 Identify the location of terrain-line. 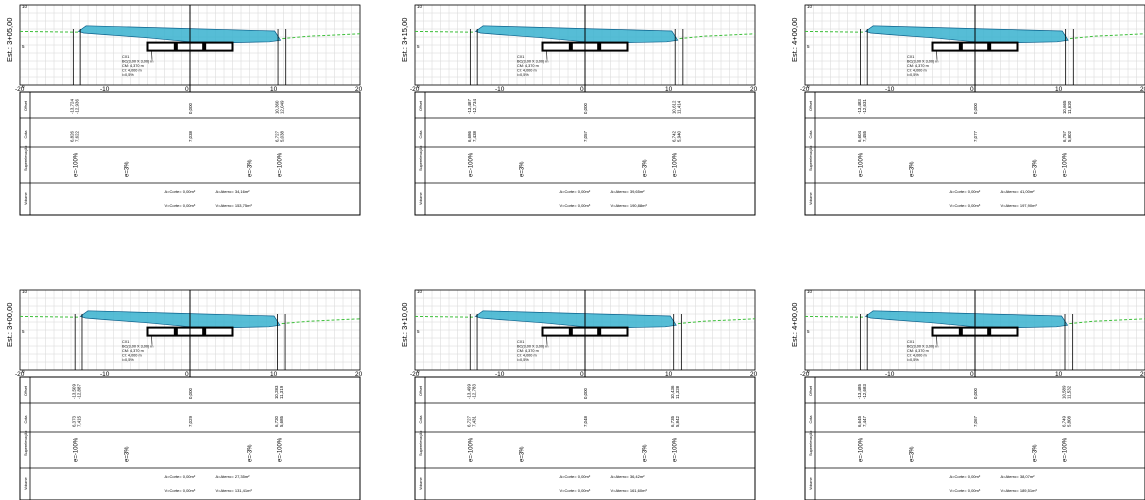
(190, 320).